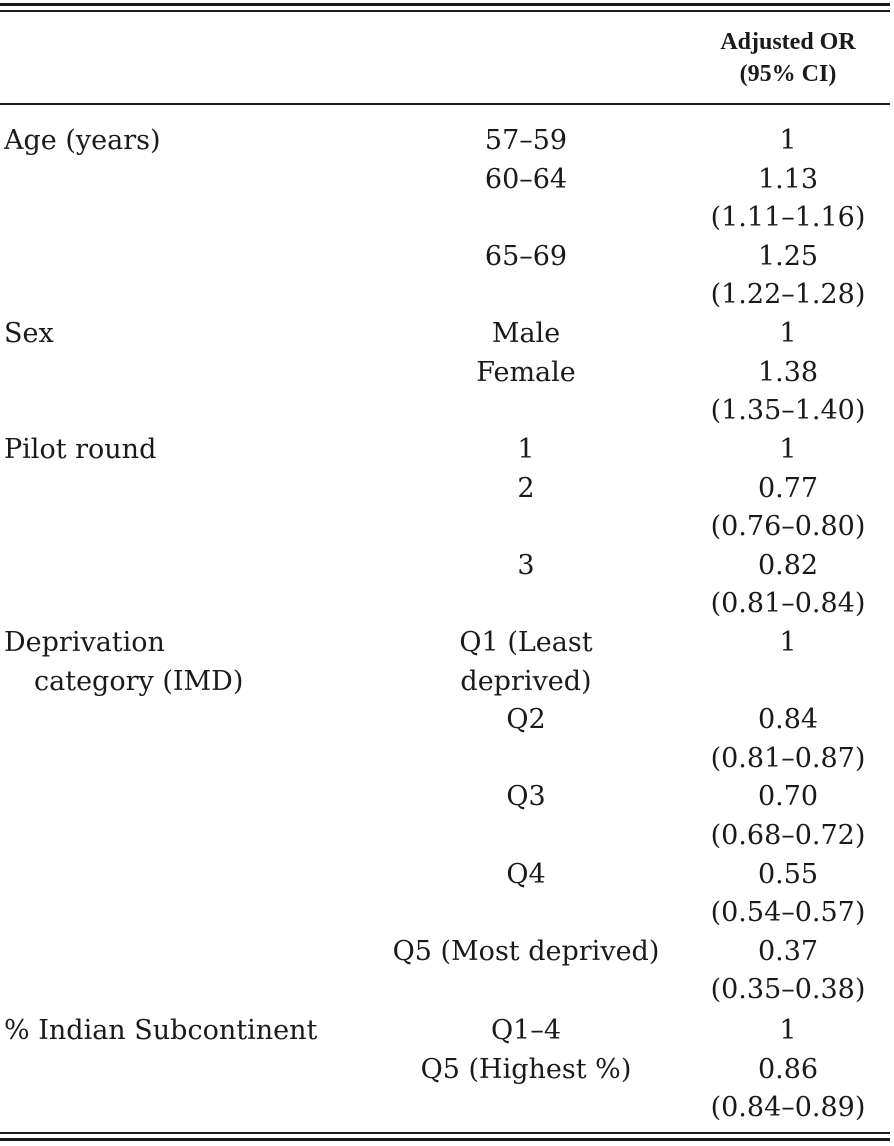 This screenshot has width=894, height=1146. I want to click on level-label: 57–59, so click(526, 140).